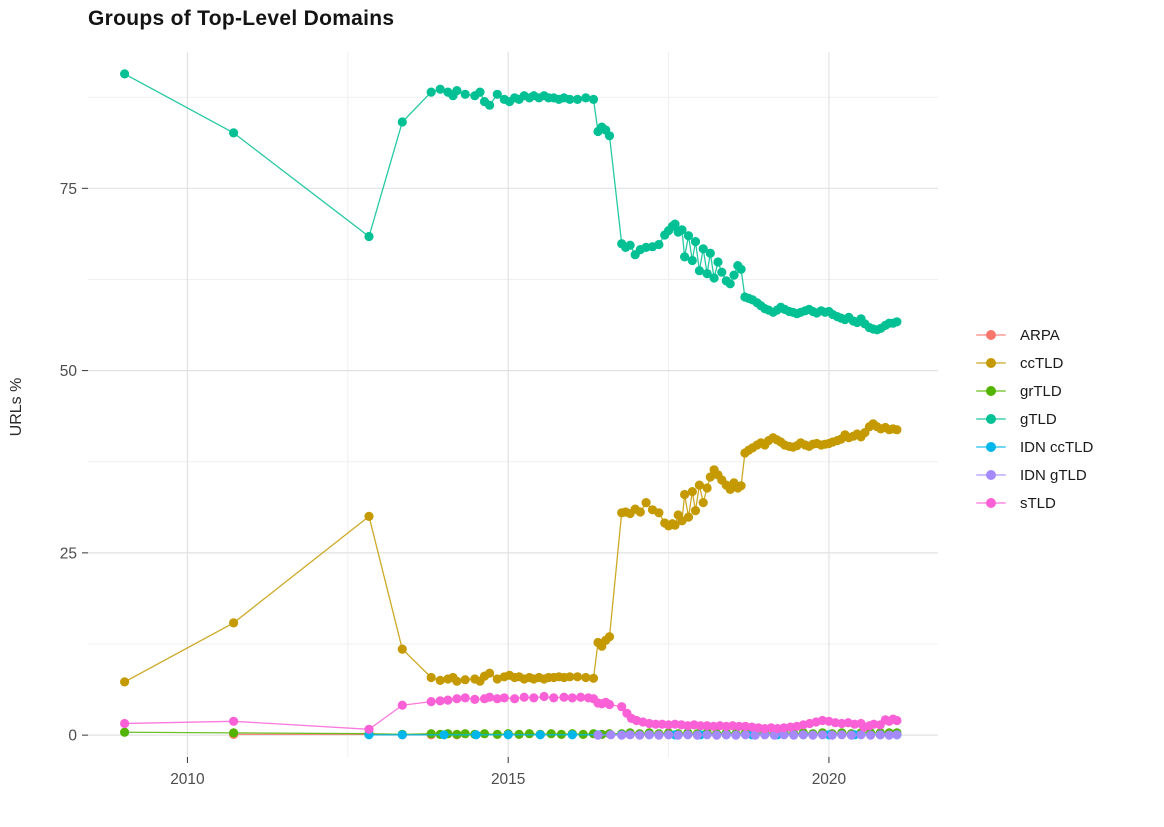 This screenshot has width=1164, height=827. I want to click on y-tick-label: 75, so click(68, 189).